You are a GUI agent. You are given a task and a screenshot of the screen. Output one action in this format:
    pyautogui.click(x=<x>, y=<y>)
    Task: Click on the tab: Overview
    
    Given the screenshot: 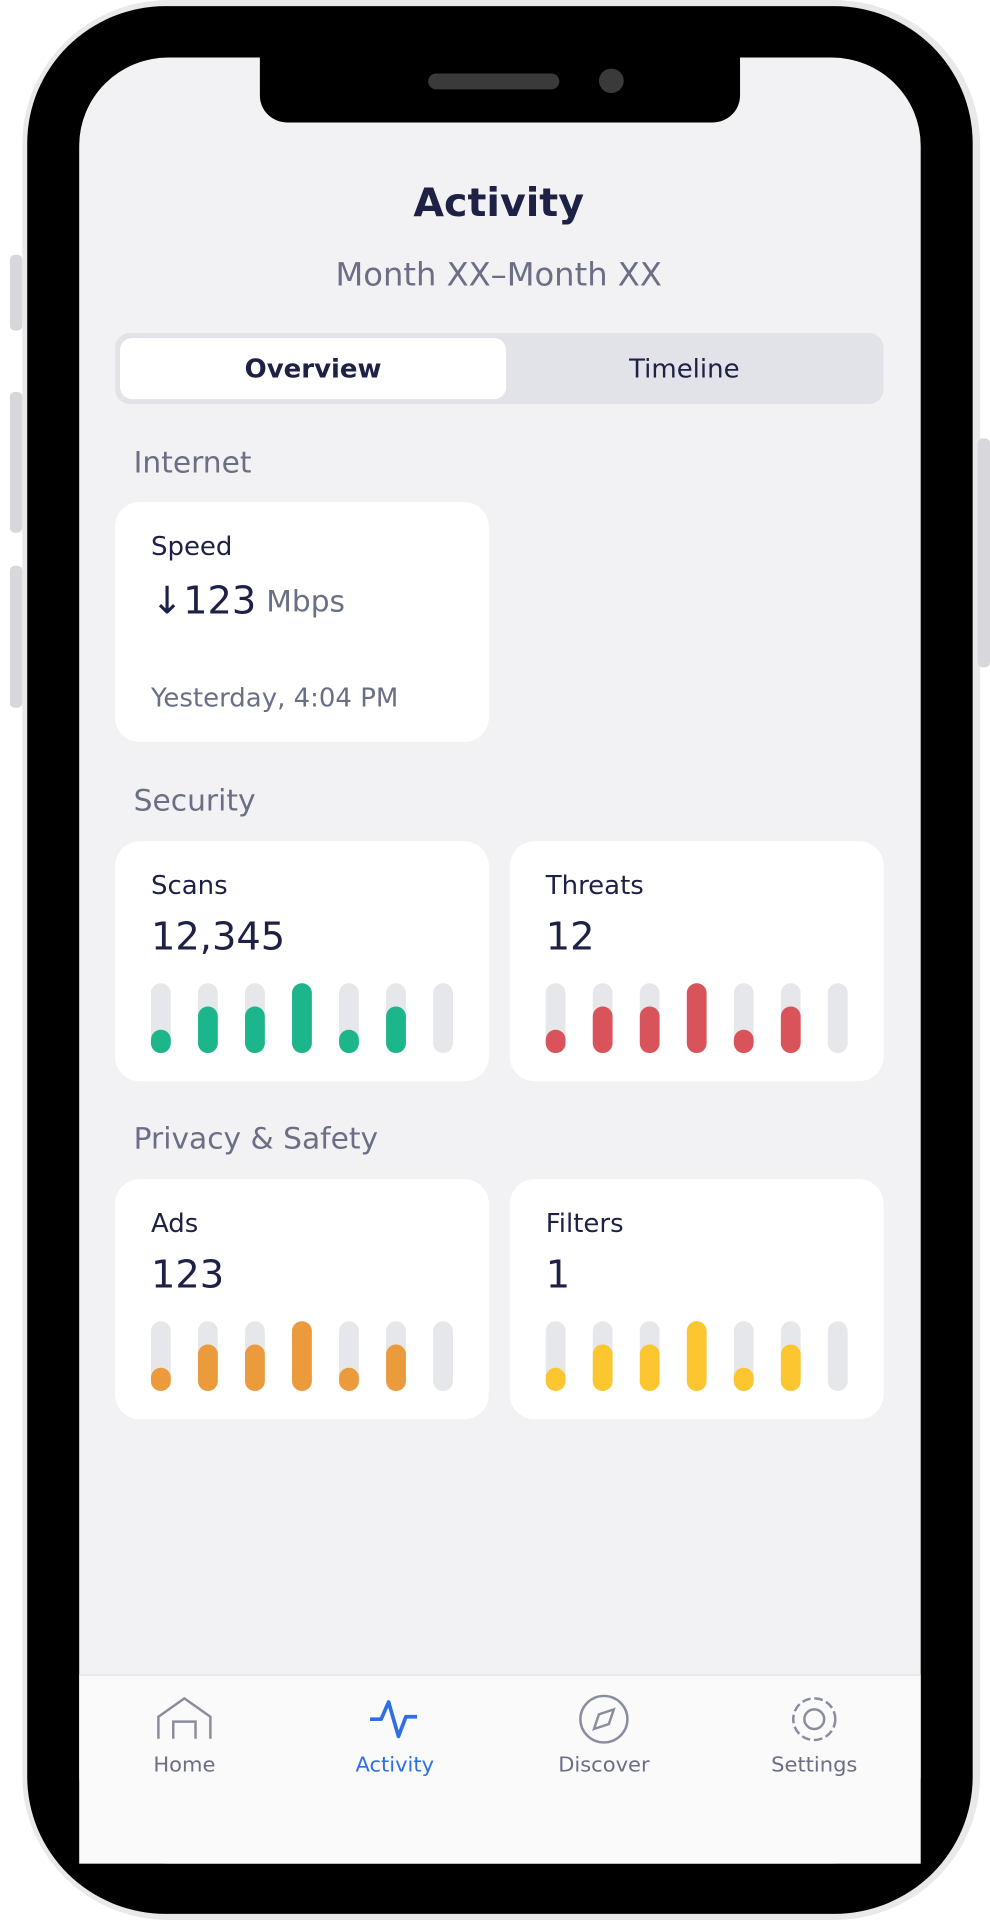 What is the action you would take?
    pyautogui.click(x=313, y=369)
    